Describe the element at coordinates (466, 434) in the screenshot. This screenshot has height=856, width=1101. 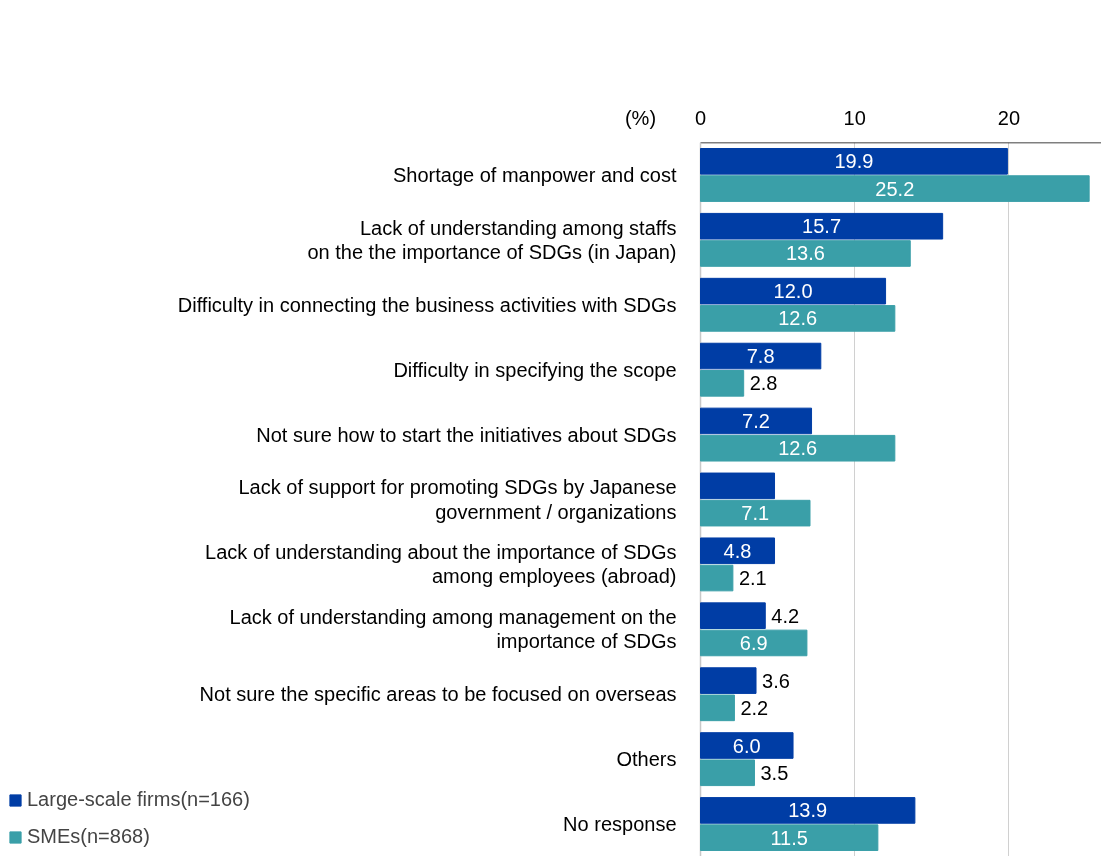
I see `y-tick-label: Not sure how to start the initiatives about SDGs` at that location.